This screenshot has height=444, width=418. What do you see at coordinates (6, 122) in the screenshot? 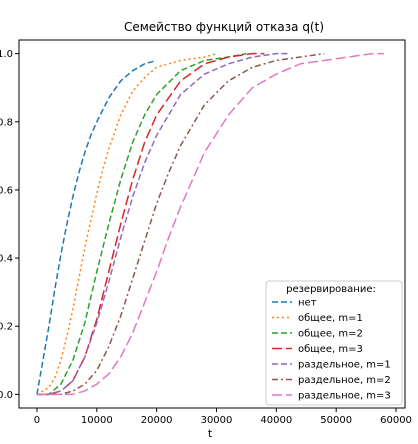
I see `y-tick-label: 0.8` at bounding box center [6, 122].